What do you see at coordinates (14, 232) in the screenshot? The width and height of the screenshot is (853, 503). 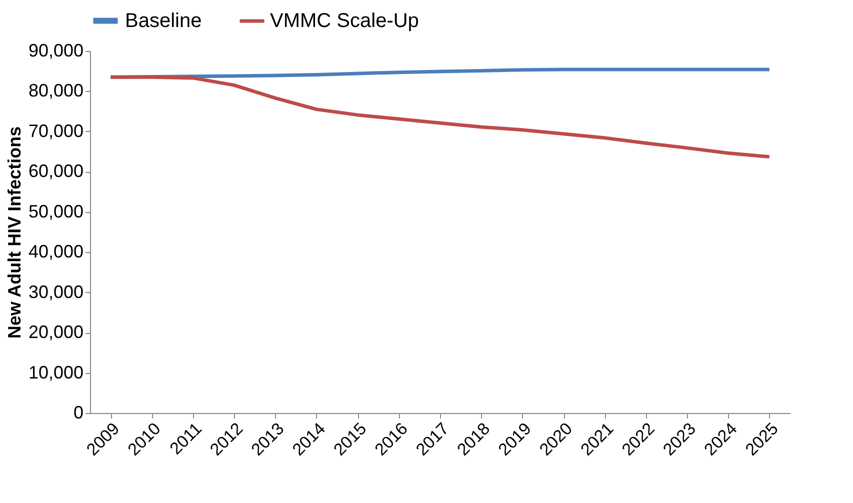 I see `y-axis-title: New Adult HIV Infections` at bounding box center [14, 232].